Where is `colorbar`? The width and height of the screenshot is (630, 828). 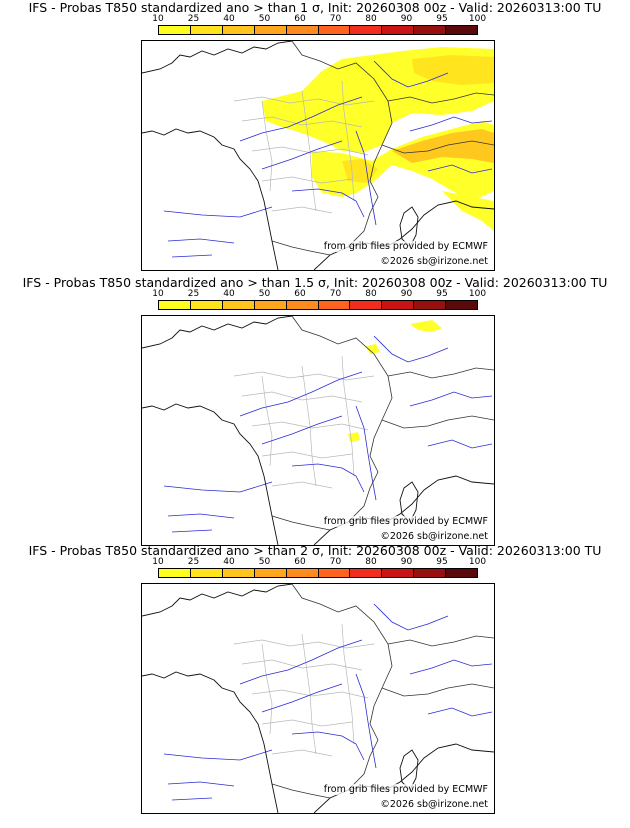 colorbar is located at coordinates (318, 30).